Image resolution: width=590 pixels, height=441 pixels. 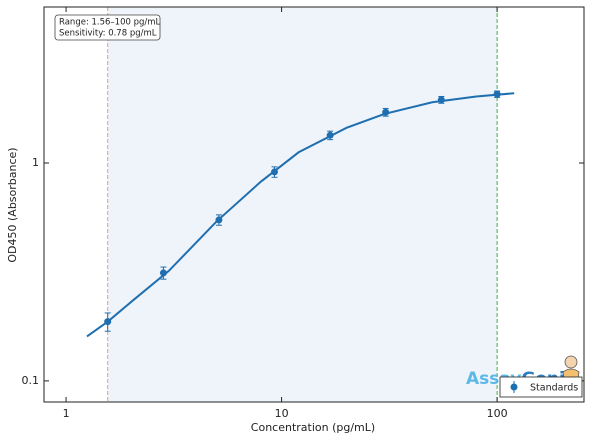 What do you see at coordinates (571, 362) in the screenshot?
I see `logo-icon` at bounding box center [571, 362].